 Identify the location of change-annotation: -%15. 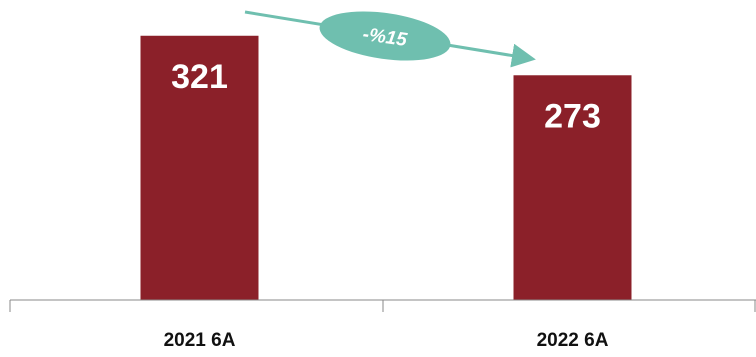
(390, 39).